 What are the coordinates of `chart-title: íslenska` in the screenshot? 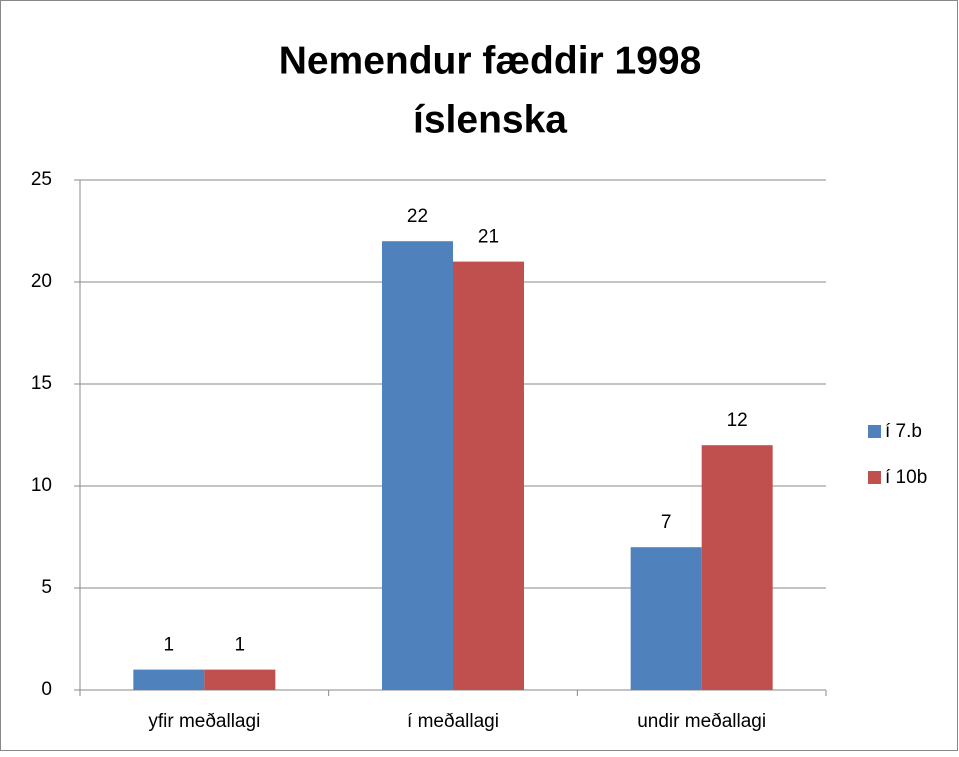 It's located at (490, 119).